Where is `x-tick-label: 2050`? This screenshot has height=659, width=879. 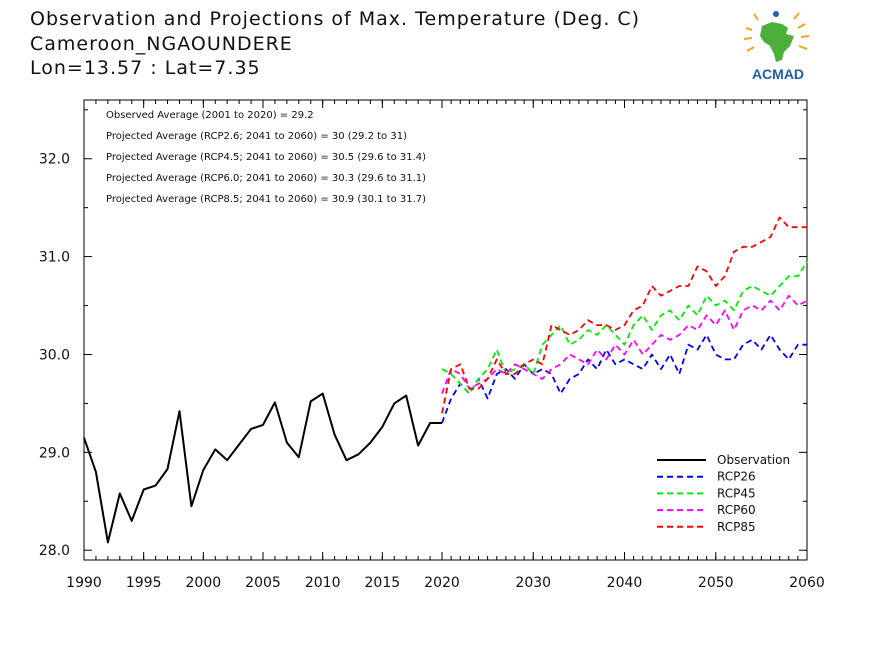 x-tick-label: 2050 is located at coordinates (716, 583).